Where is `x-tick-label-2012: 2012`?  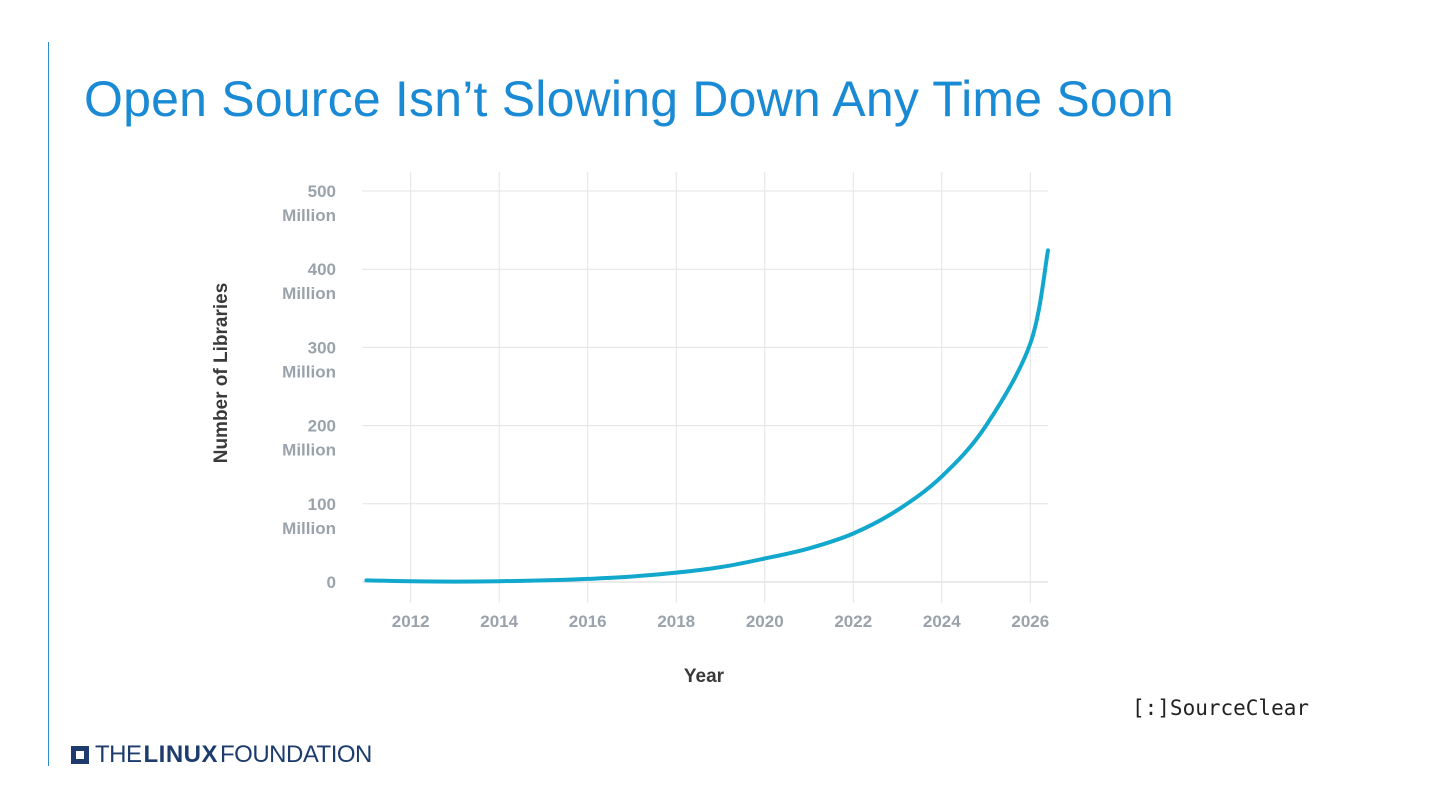 x-tick-label-2012: 2012 is located at coordinates (411, 621).